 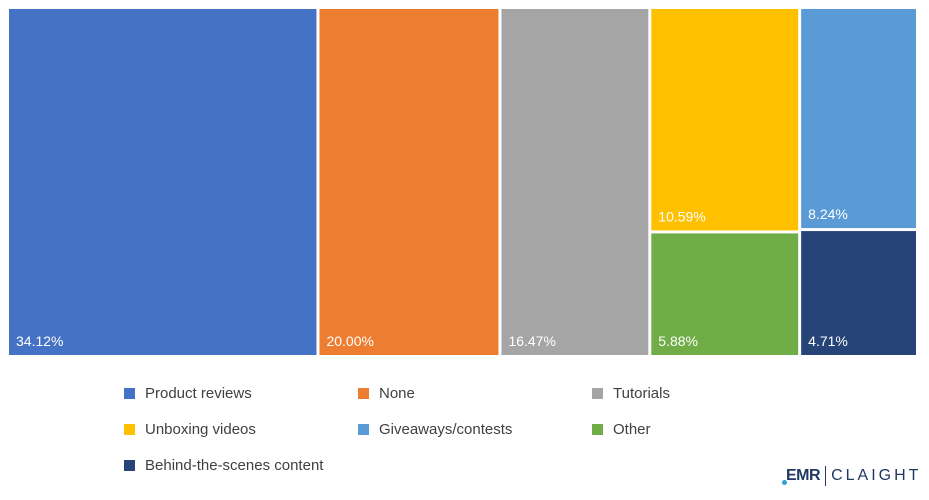 What do you see at coordinates (678, 341) in the screenshot?
I see `tile-value-label-other: 5.88%` at bounding box center [678, 341].